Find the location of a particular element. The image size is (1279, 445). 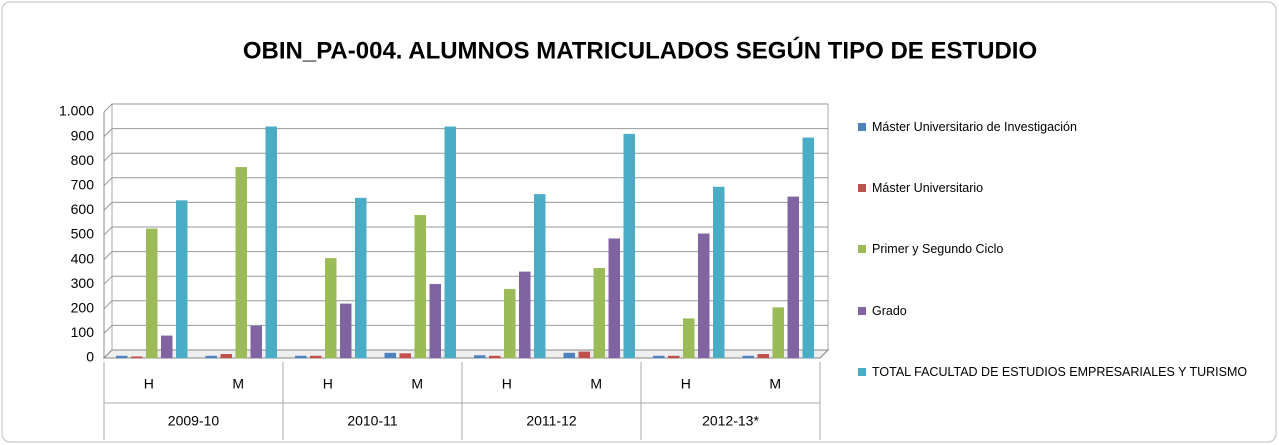

y-tick-label: 100 is located at coordinates (83, 332).